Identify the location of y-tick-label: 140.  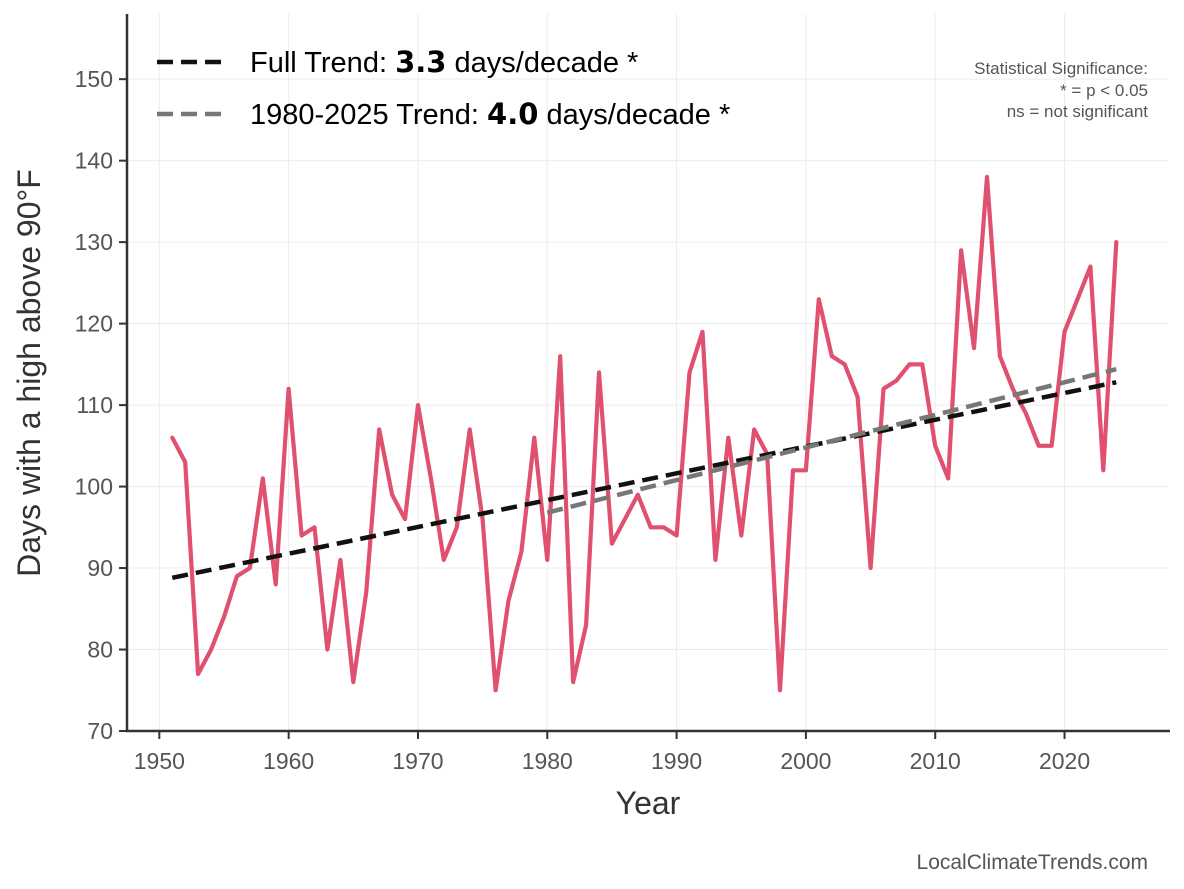
(94, 161).